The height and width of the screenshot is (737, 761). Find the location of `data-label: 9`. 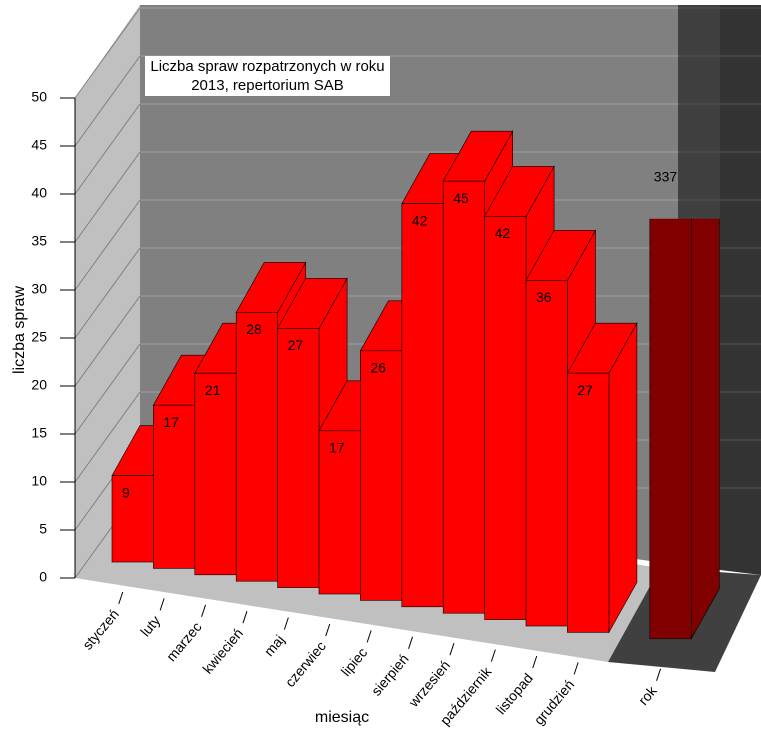

data-label: 9 is located at coordinates (126, 492).